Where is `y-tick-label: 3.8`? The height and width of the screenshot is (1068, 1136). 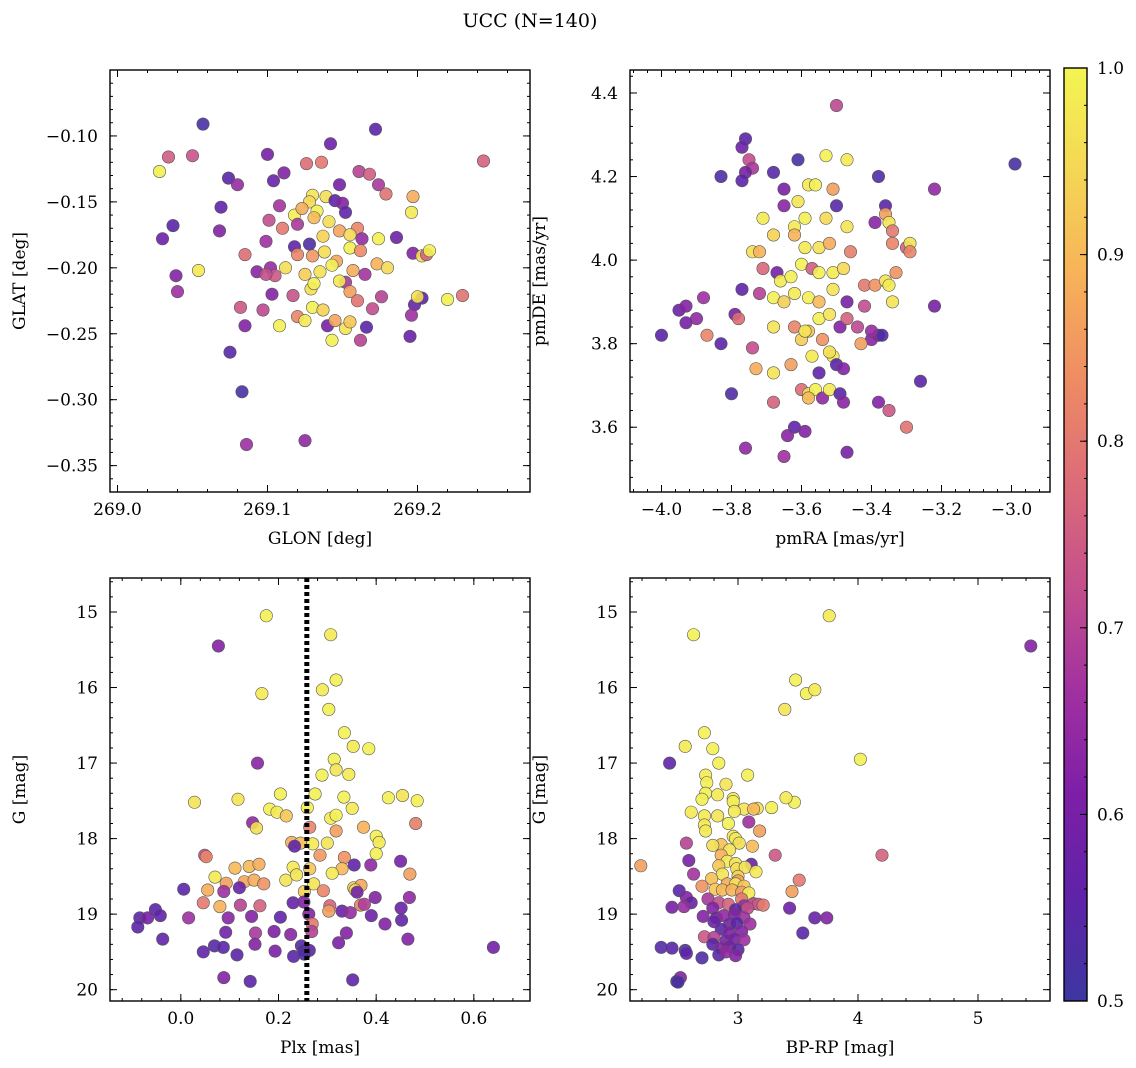 y-tick-label: 3.8 is located at coordinates (604, 345).